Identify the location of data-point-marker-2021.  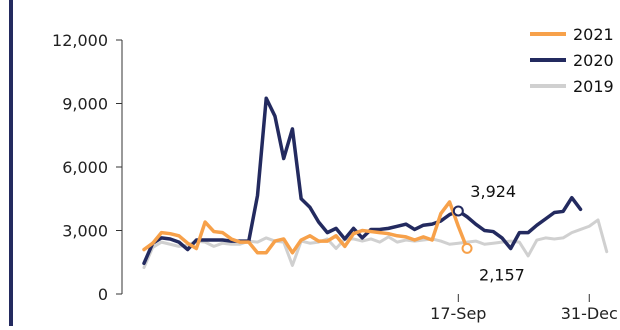
(467, 248).